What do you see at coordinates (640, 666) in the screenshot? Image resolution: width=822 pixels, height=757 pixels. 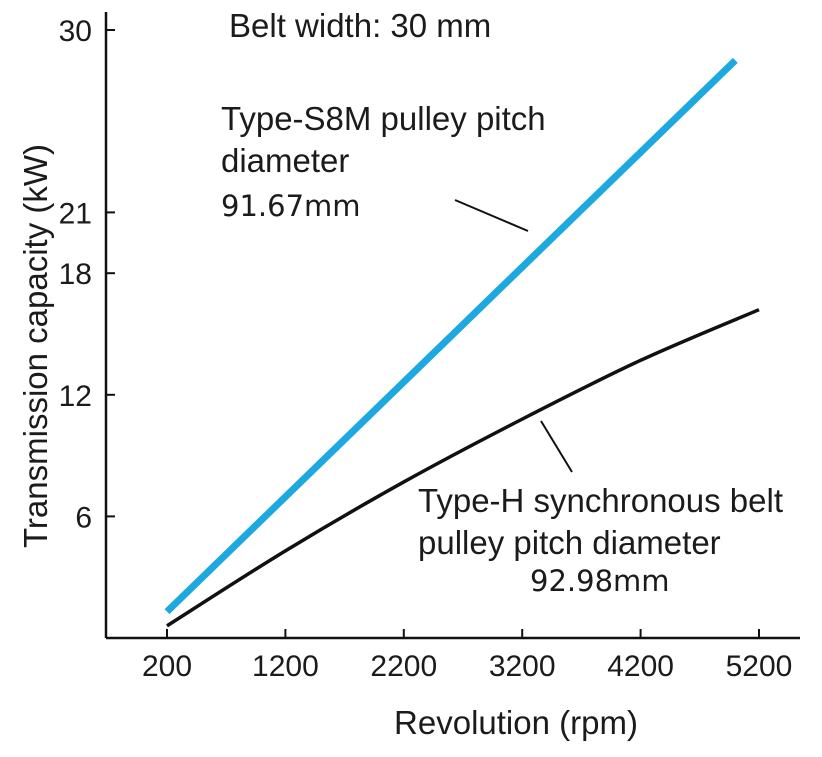 I see `x-tick-label: 4200` at bounding box center [640, 666].